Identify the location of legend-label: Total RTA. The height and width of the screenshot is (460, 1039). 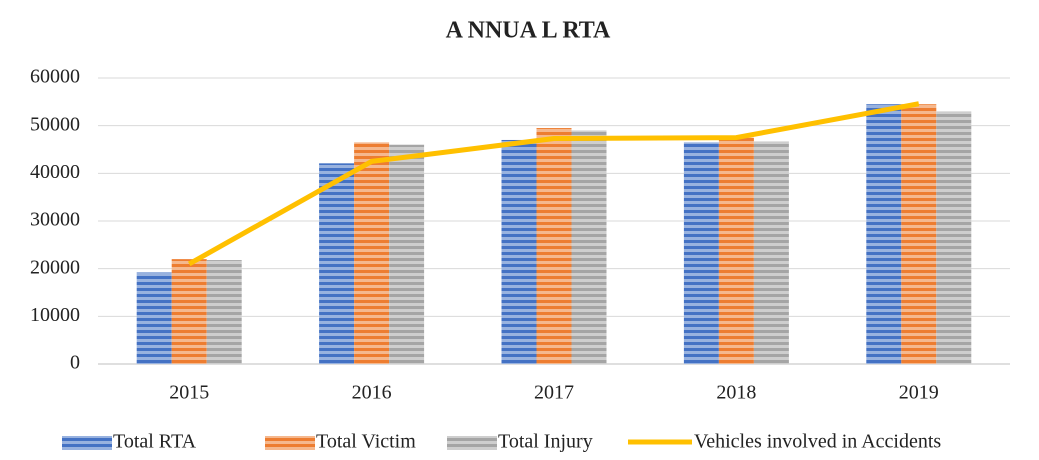
(155, 442).